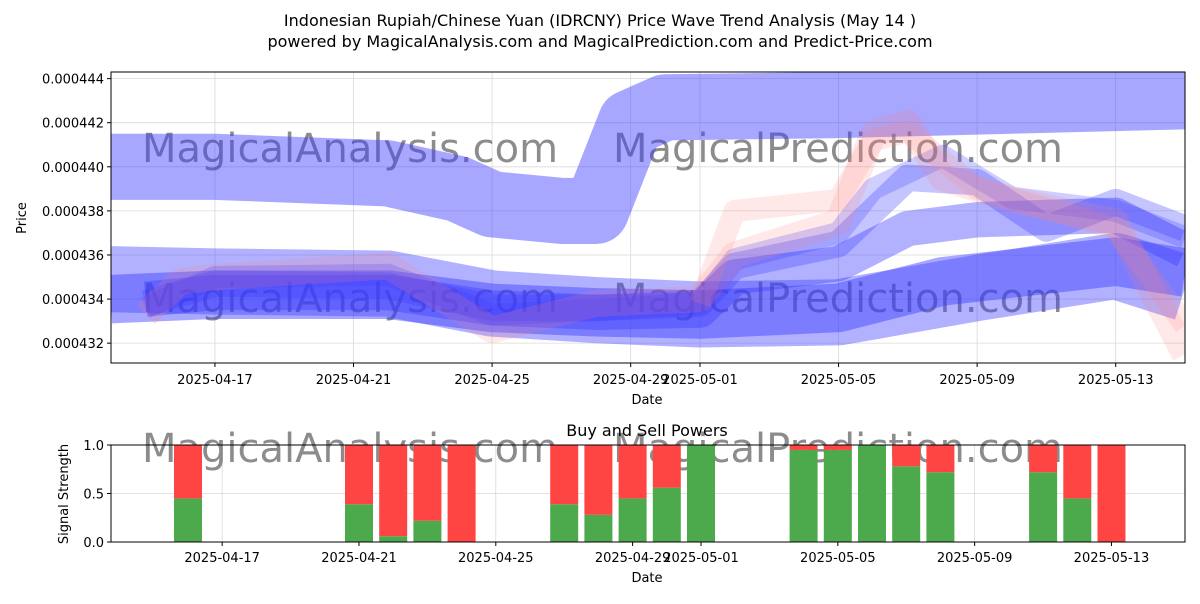 The image size is (1200, 604). What do you see at coordinates (646, 400) in the screenshot?
I see `price-x-label: Date` at bounding box center [646, 400].